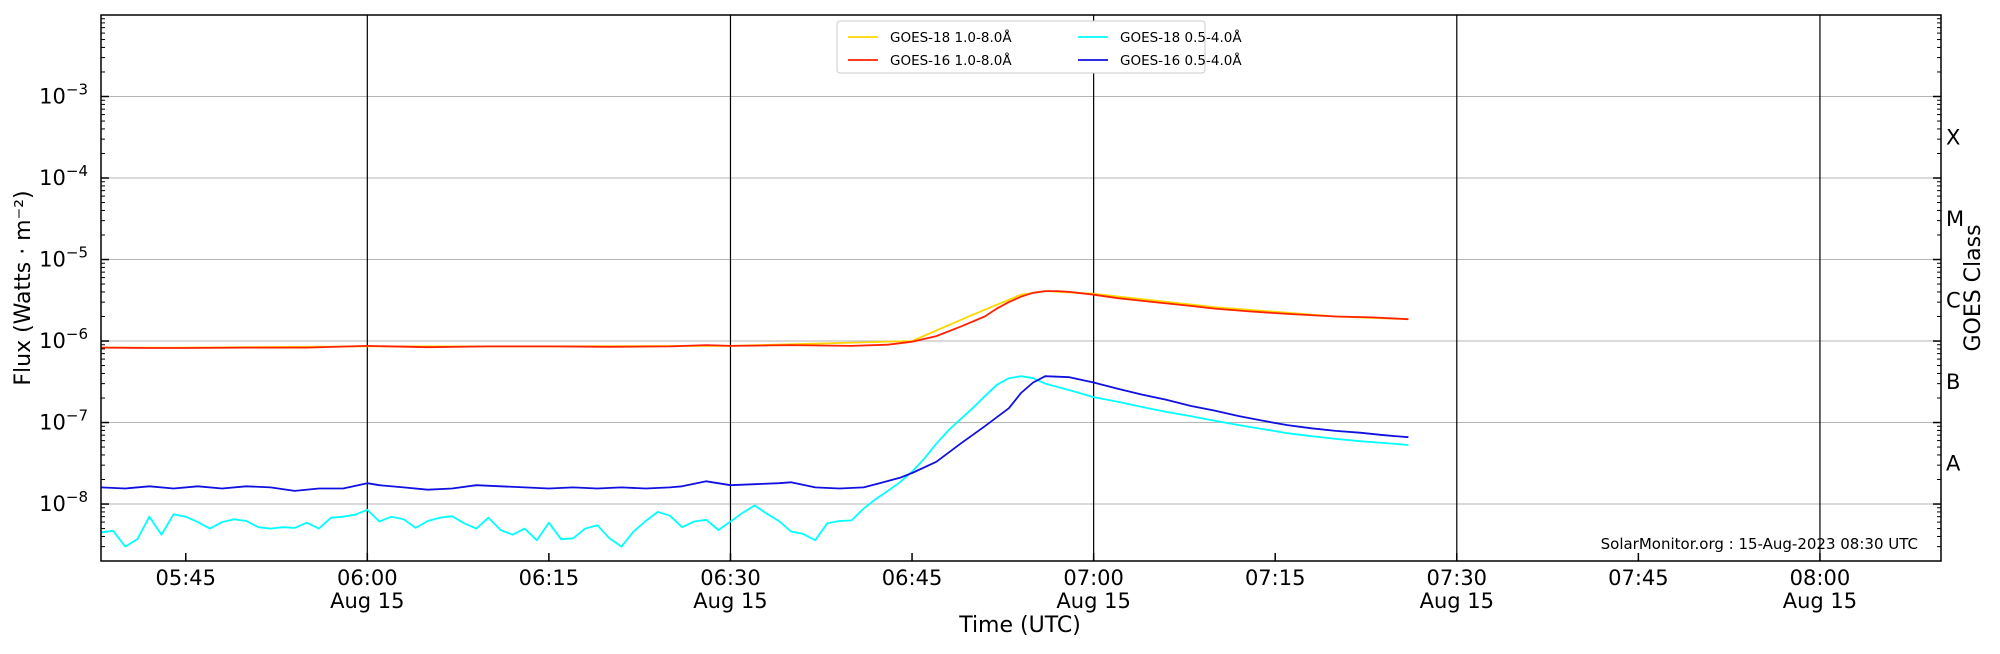  What do you see at coordinates (63, 339) in the screenshot?
I see `y-tick-label: 10⁻⁶` at bounding box center [63, 339].